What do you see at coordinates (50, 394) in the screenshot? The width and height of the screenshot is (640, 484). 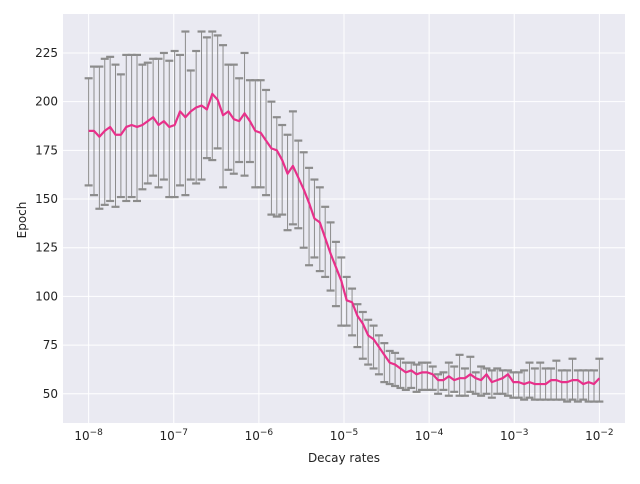 I see `y-tick-label: 50` at bounding box center [50, 394].